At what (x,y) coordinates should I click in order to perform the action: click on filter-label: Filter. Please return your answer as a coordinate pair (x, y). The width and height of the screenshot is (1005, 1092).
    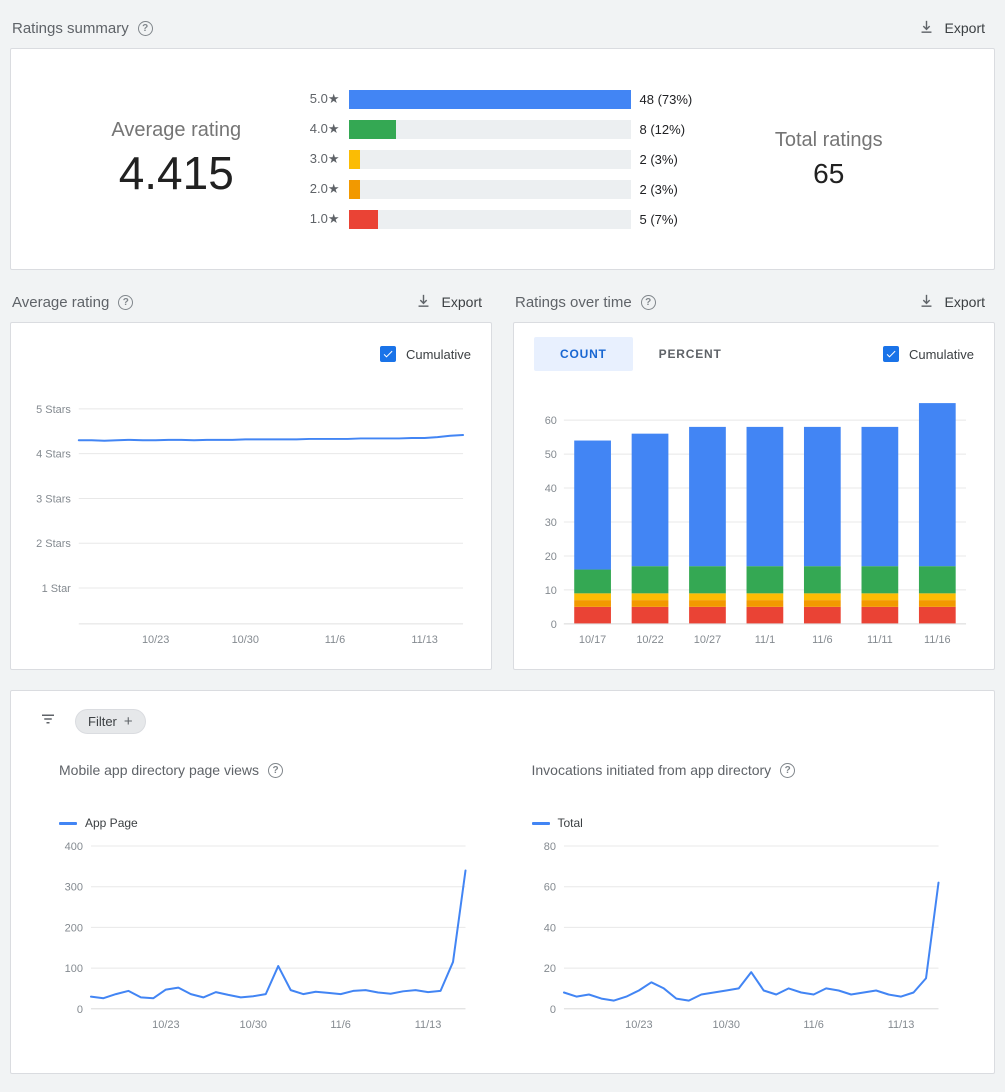
    Looking at the image, I should click on (102, 721).